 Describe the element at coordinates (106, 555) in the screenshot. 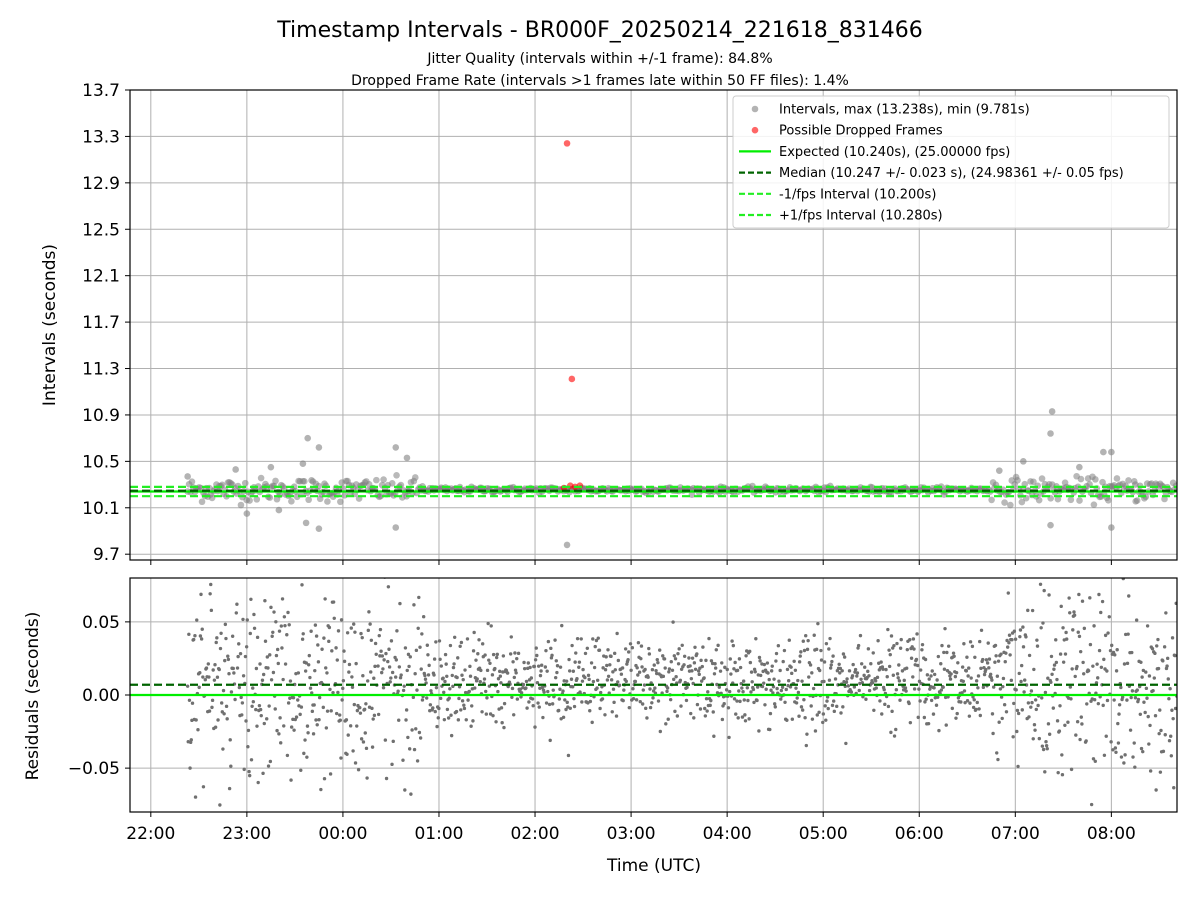

I see `top-y-tick-label: 9.7` at that location.